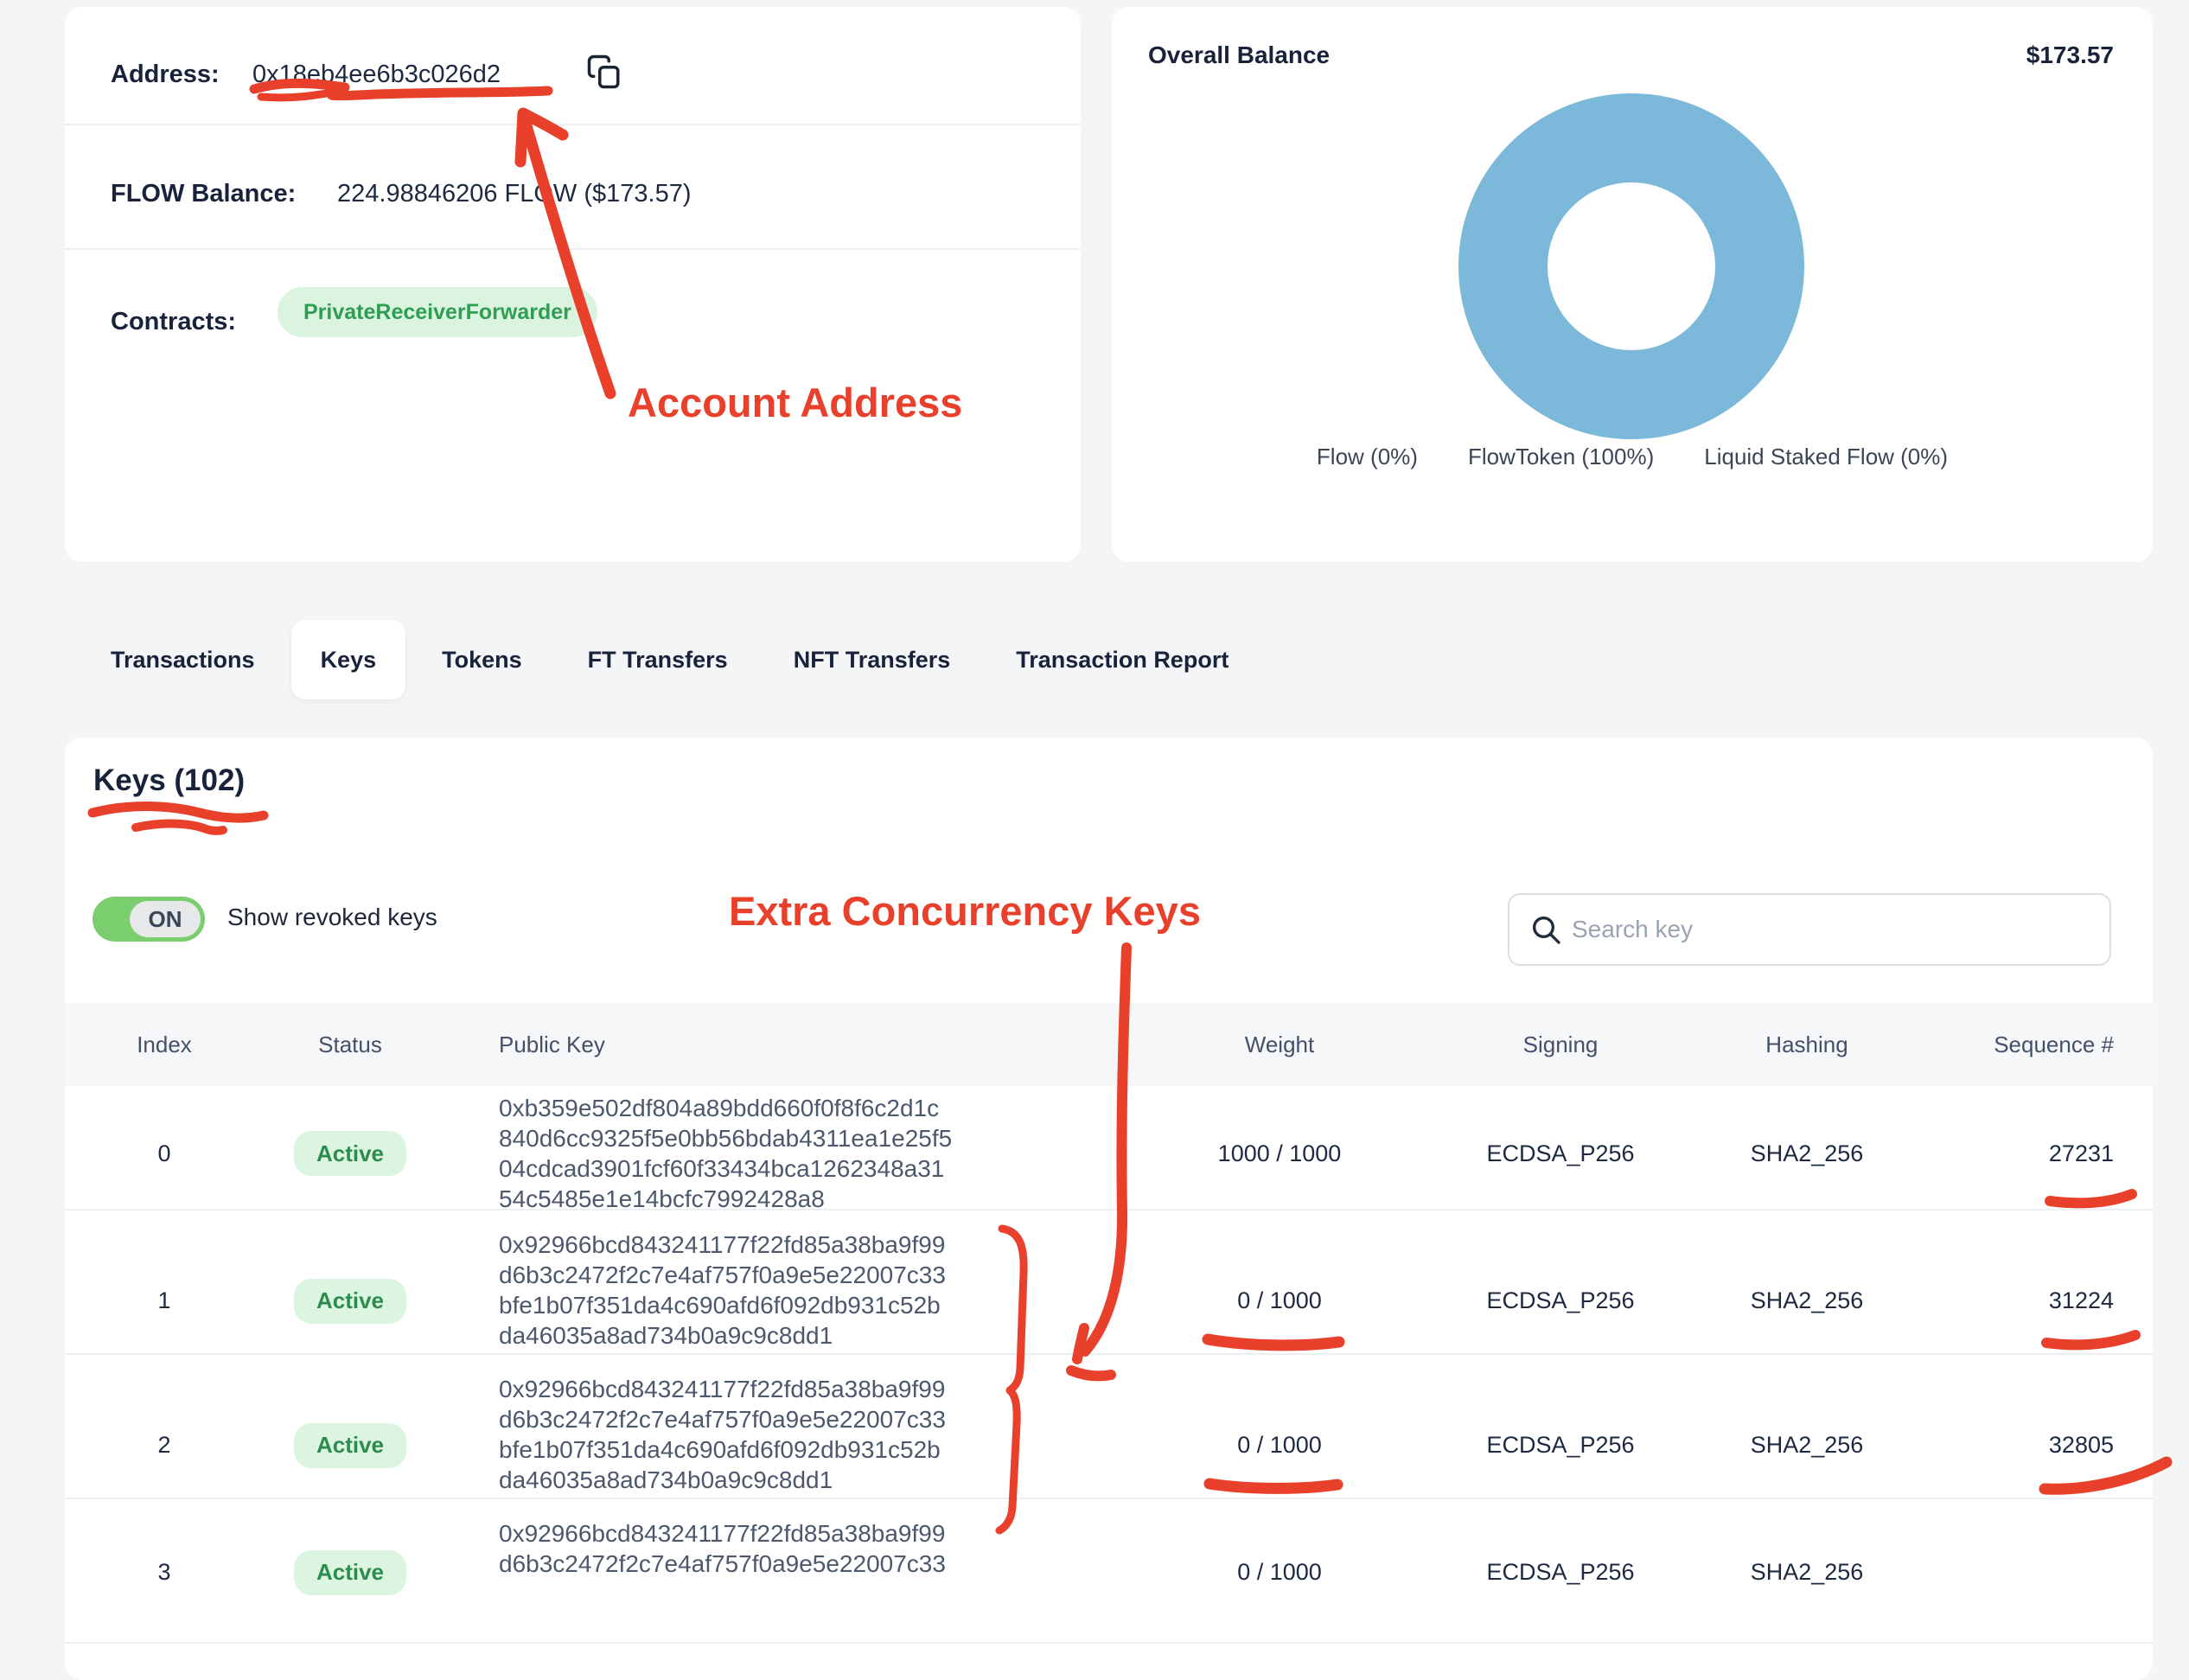 The width and height of the screenshot is (2189, 1680). What do you see at coordinates (1279, 1153) in the screenshot?
I see `key-weight: 1000 / 1000` at bounding box center [1279, 1153].